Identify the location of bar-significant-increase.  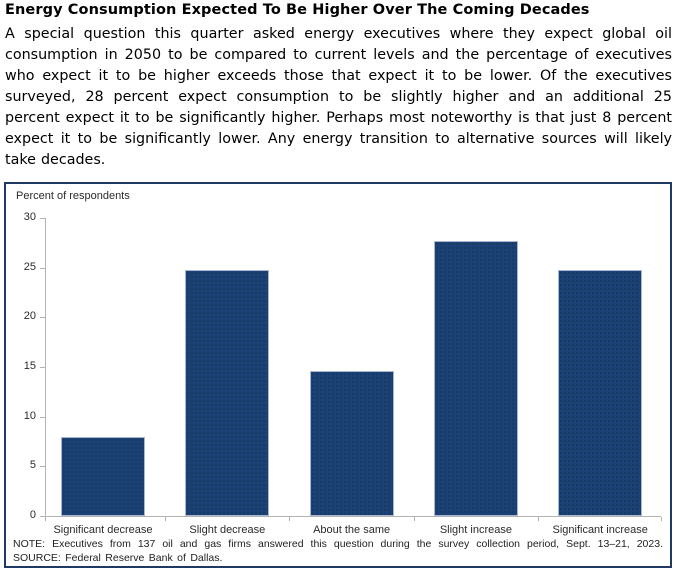
(600, 392).